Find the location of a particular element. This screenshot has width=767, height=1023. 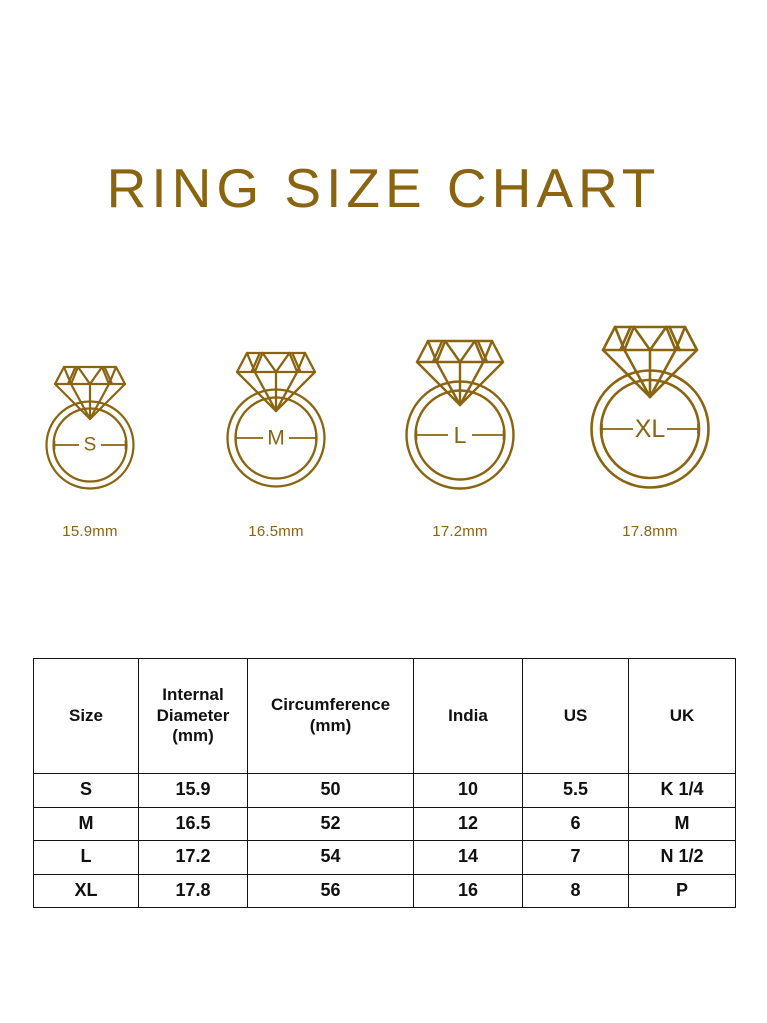

cell-us: 5.5 is located at coordinates (575, 790).